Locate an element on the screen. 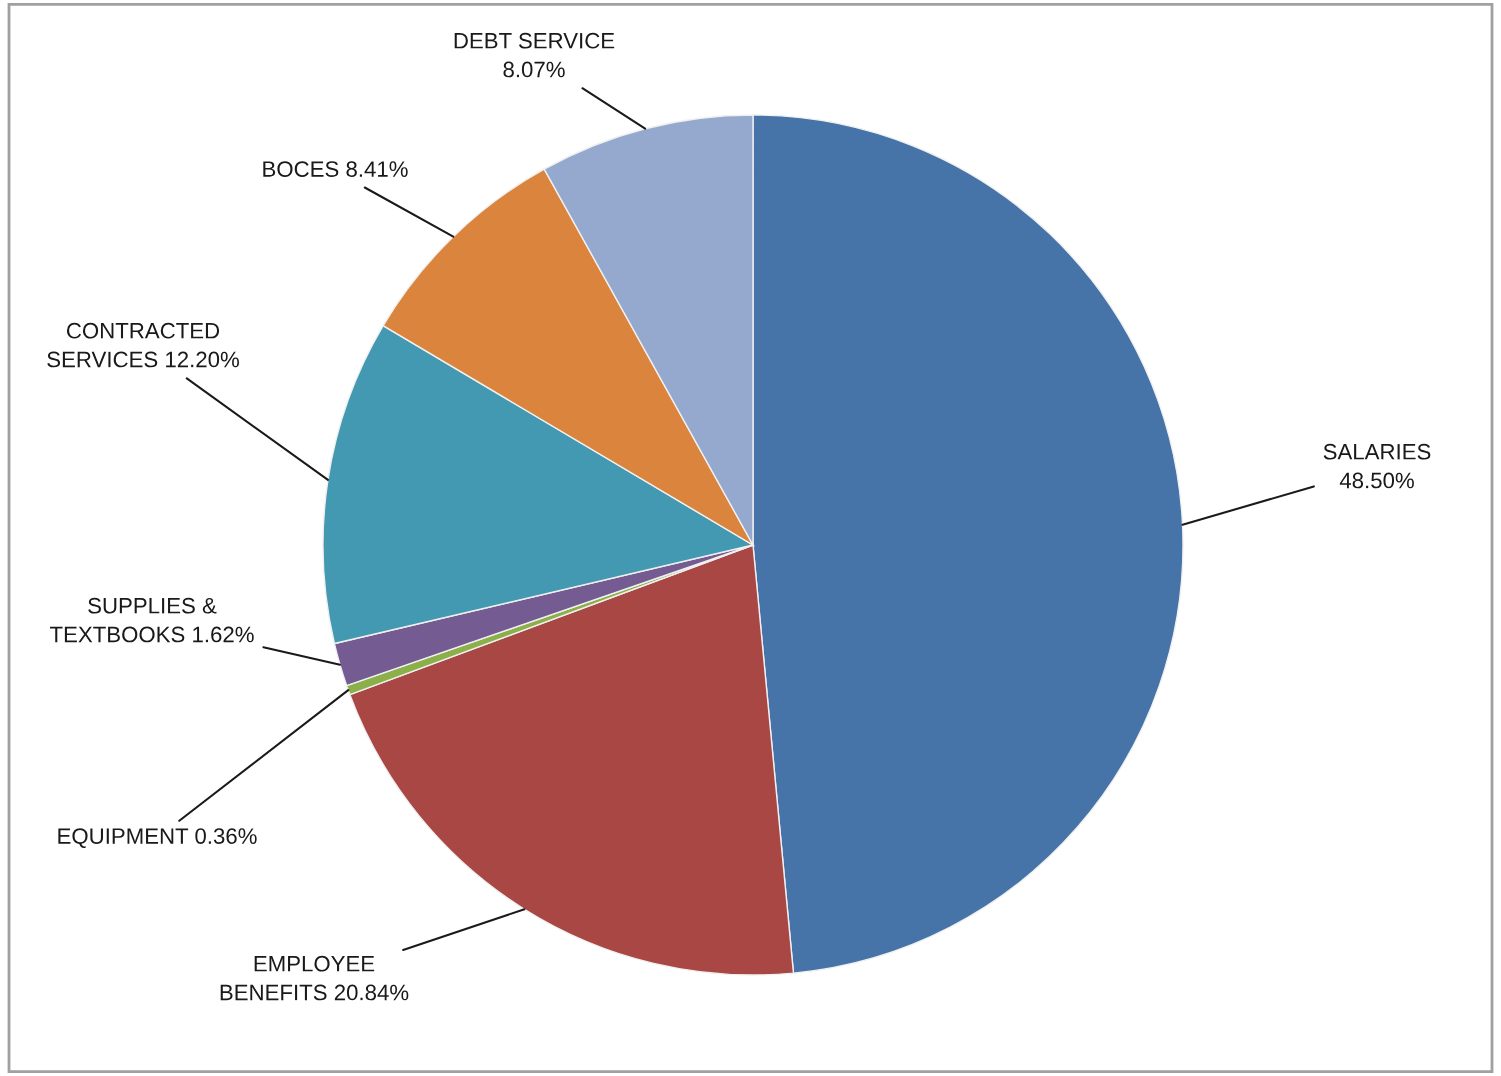 This screenshot has height=1076, width=1501. slice-label: EQUIPMENT 0.36% is located at coordinates (157, 838).